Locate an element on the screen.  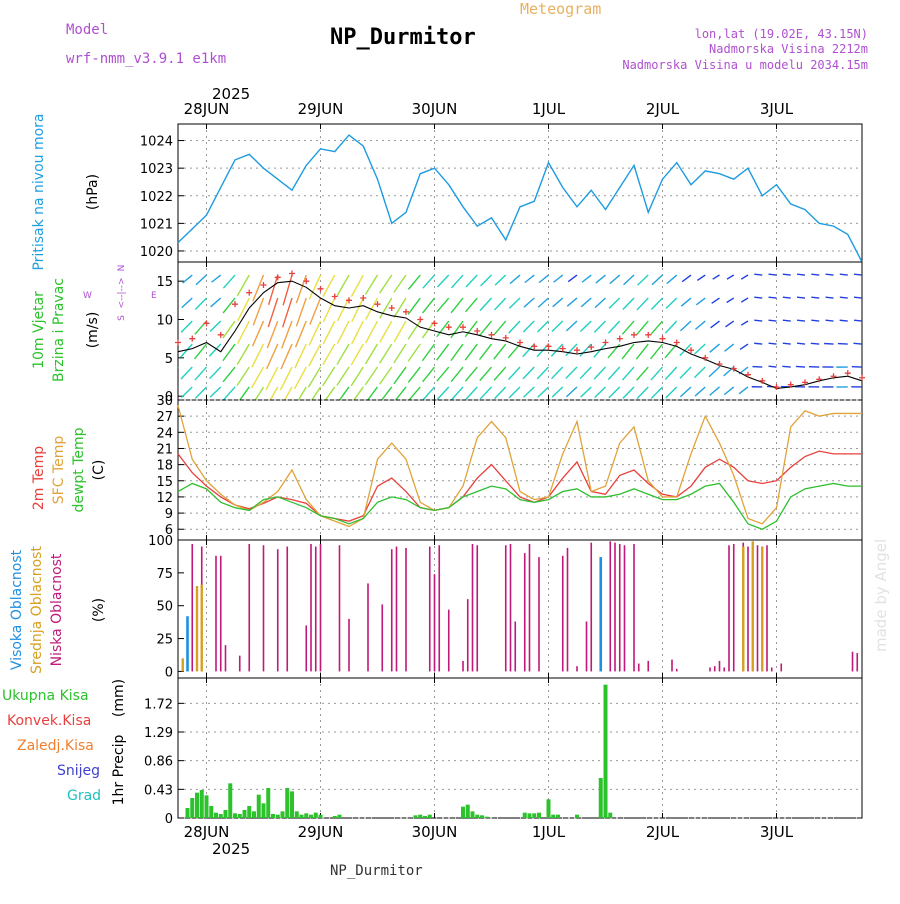
station-title: NP_Durmitor is located at coordinates (403, 37).